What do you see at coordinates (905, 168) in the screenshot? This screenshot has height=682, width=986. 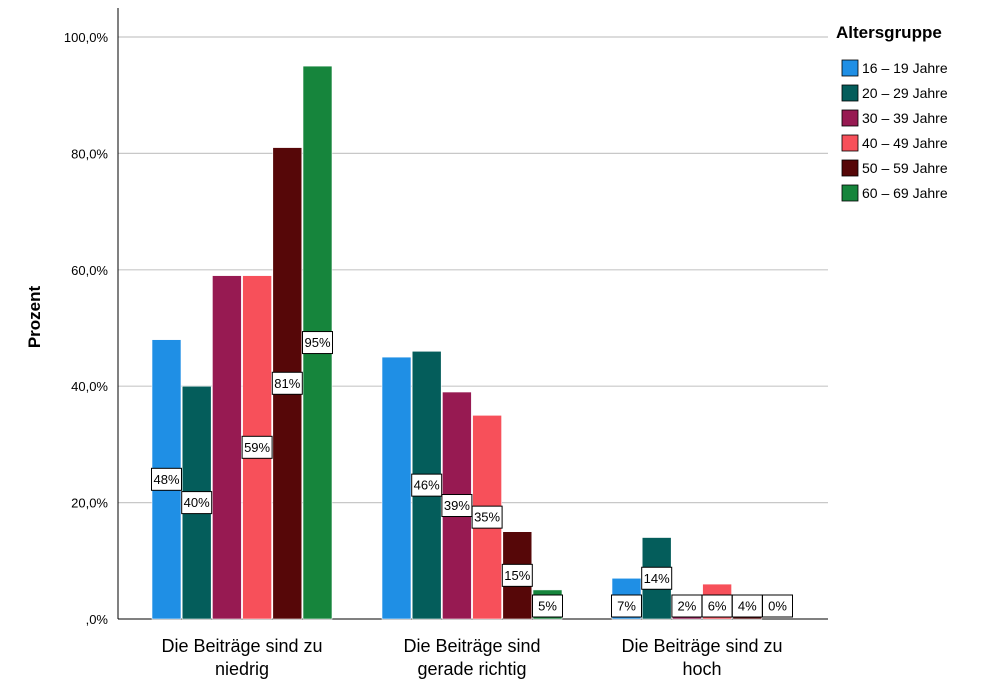 I see `legend-item-label: 50 – 59 Jahre` at bounding box center [905, 168].